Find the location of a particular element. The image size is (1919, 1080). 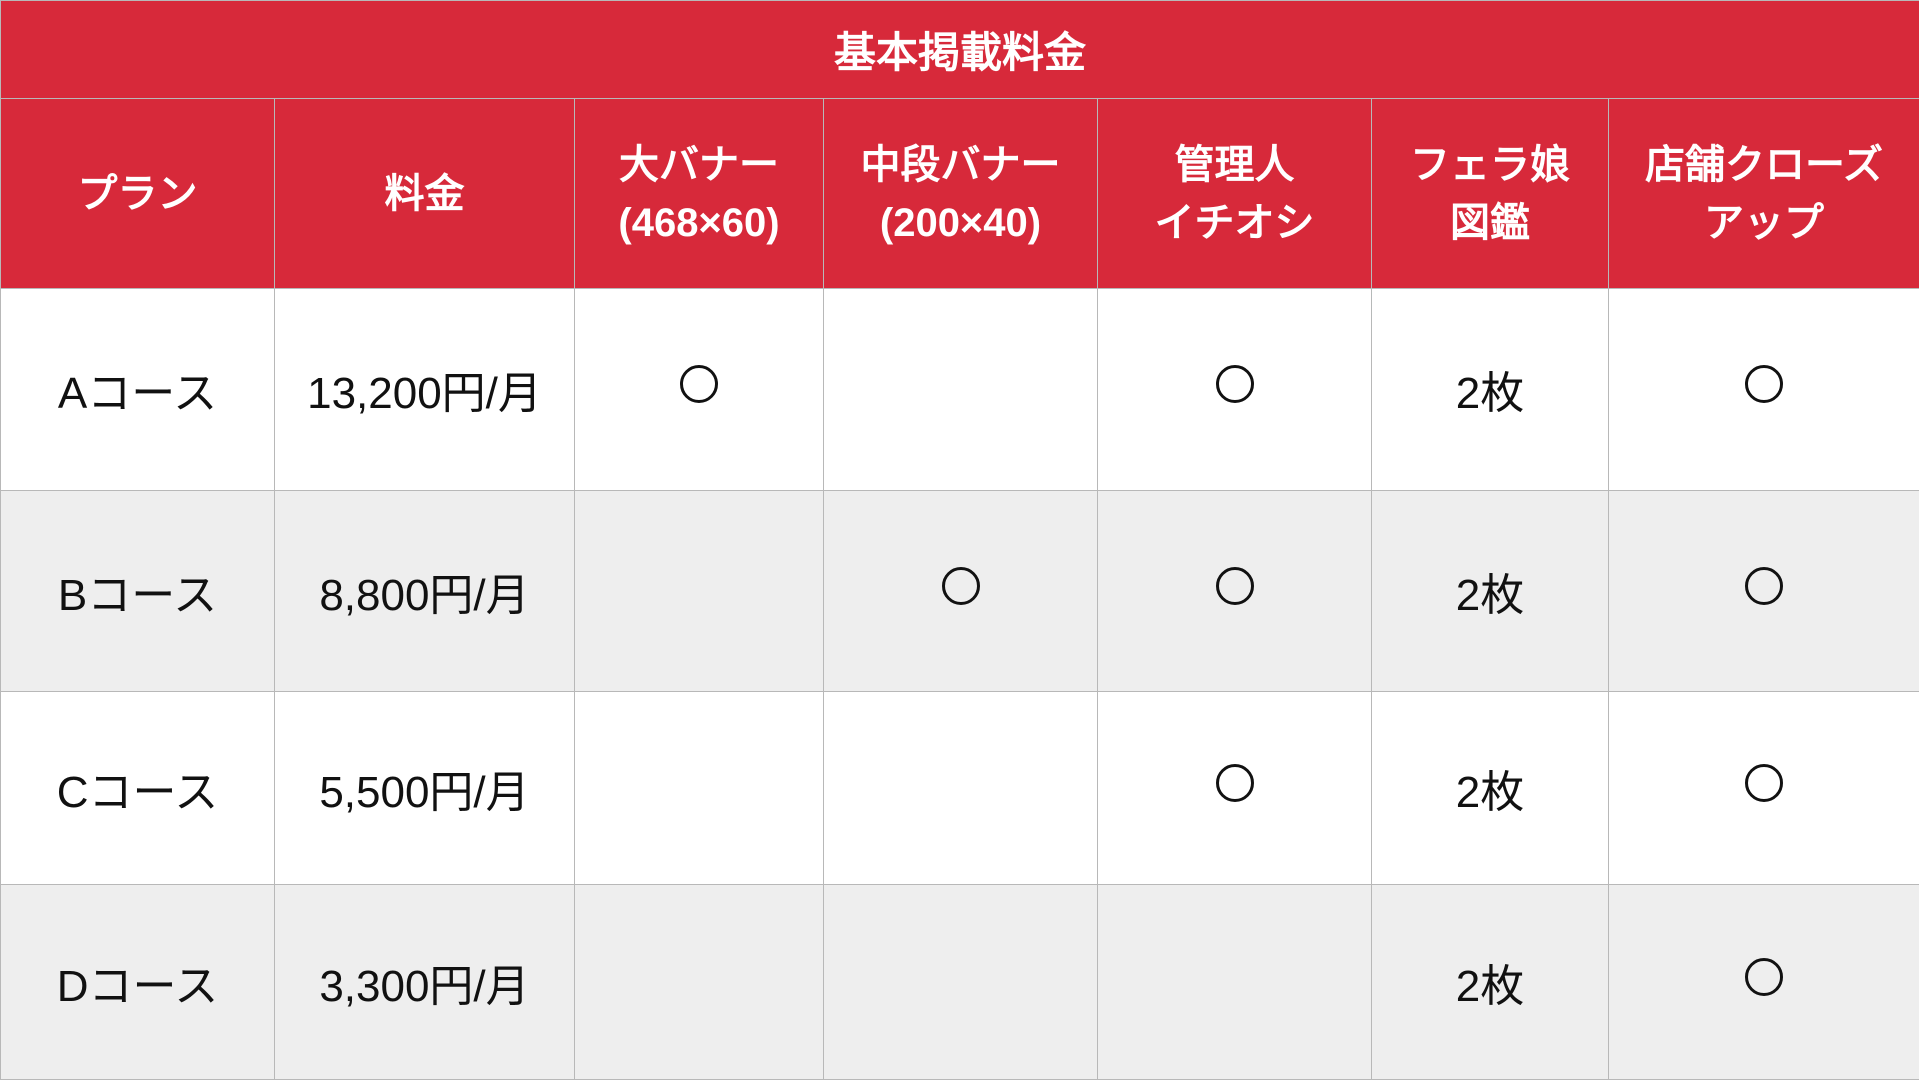

cell-plan: Dコース is located at coordinates (137, 982).